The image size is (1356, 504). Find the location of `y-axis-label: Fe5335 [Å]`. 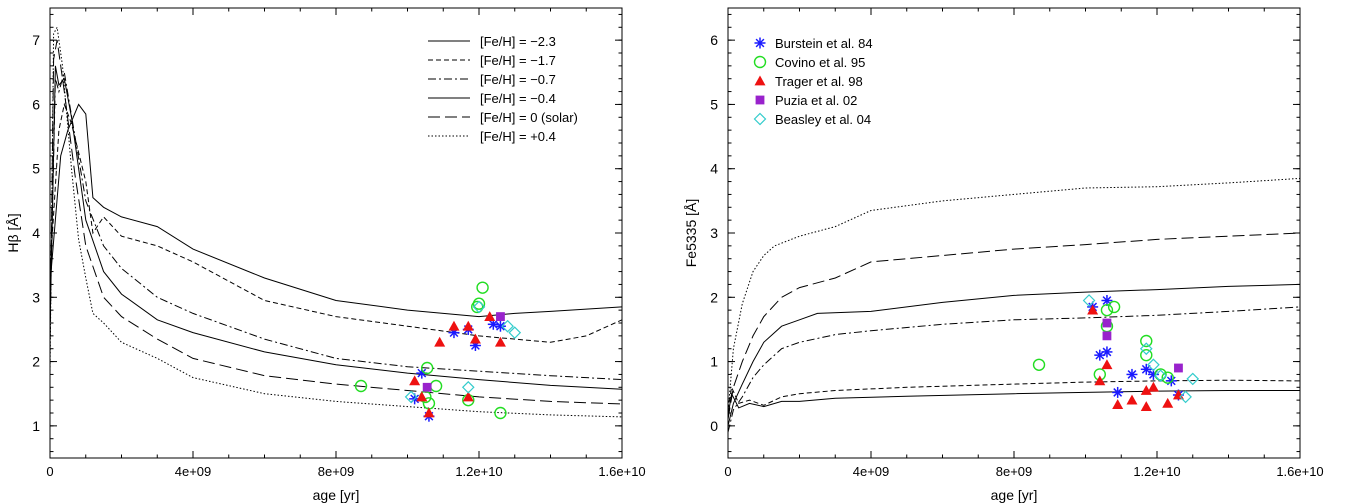

y-axis-label: Fe5335 [Å] is located at coordinates (691, 233).